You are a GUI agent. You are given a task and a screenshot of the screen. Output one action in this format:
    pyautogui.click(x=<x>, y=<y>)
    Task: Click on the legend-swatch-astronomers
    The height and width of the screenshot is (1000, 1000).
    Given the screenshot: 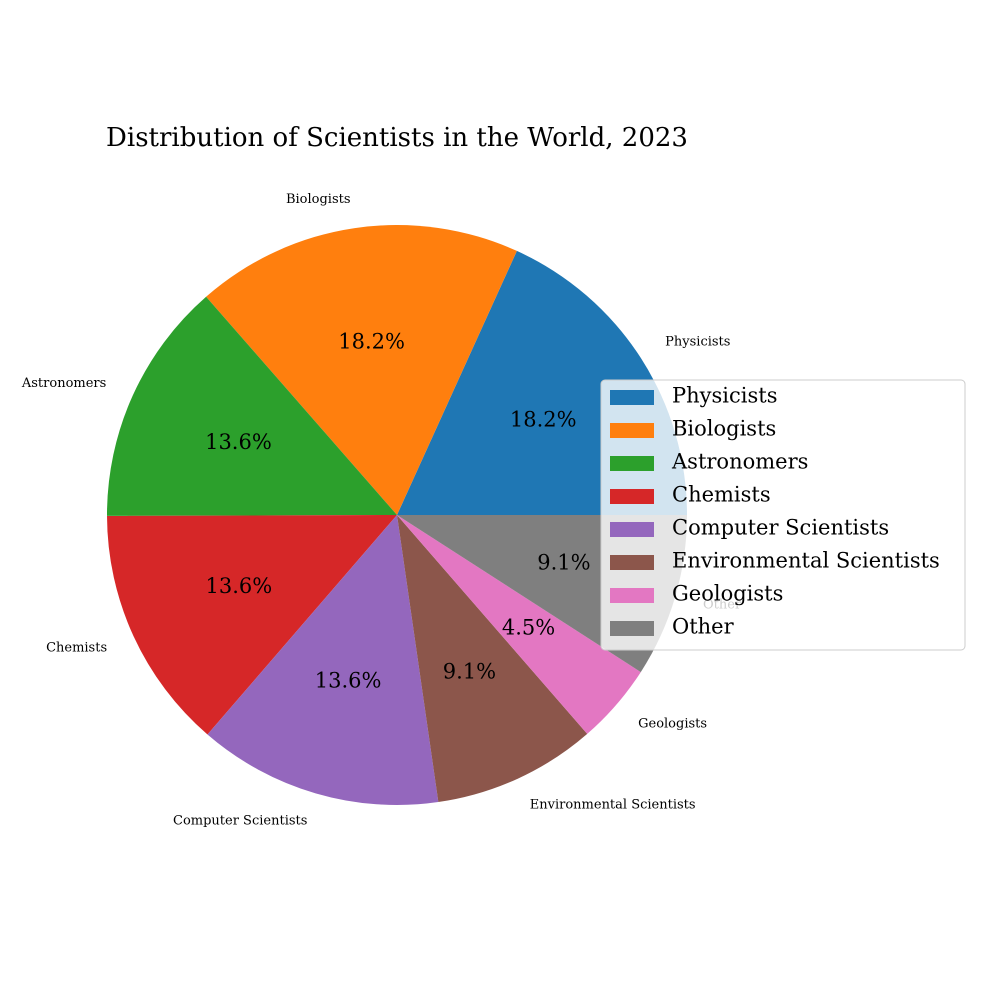 What is the action you would take?
    pyautogui.click(x=632, y=463)
    